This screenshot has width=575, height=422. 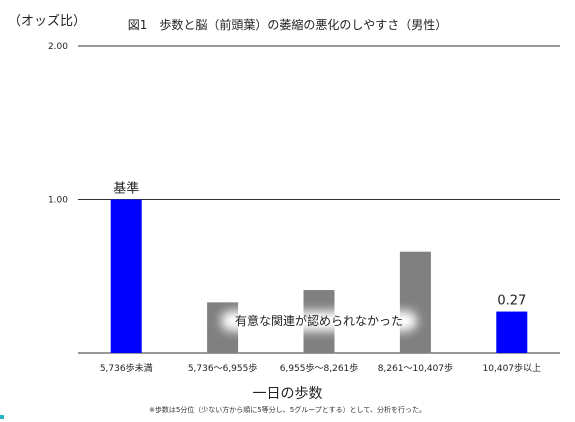 I want to click on x-tick-label: 10,407歩以上, so click(x=512, y=368).